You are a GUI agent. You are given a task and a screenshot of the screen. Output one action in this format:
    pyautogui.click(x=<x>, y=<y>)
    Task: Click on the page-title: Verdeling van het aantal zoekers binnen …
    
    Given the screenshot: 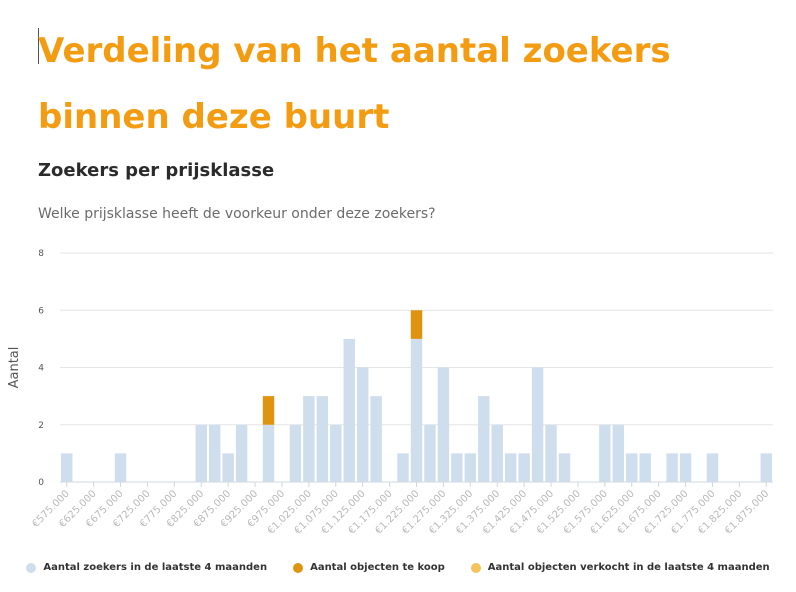 What is the action you would take?
    pyautogui.click(x=354, y=84)
    